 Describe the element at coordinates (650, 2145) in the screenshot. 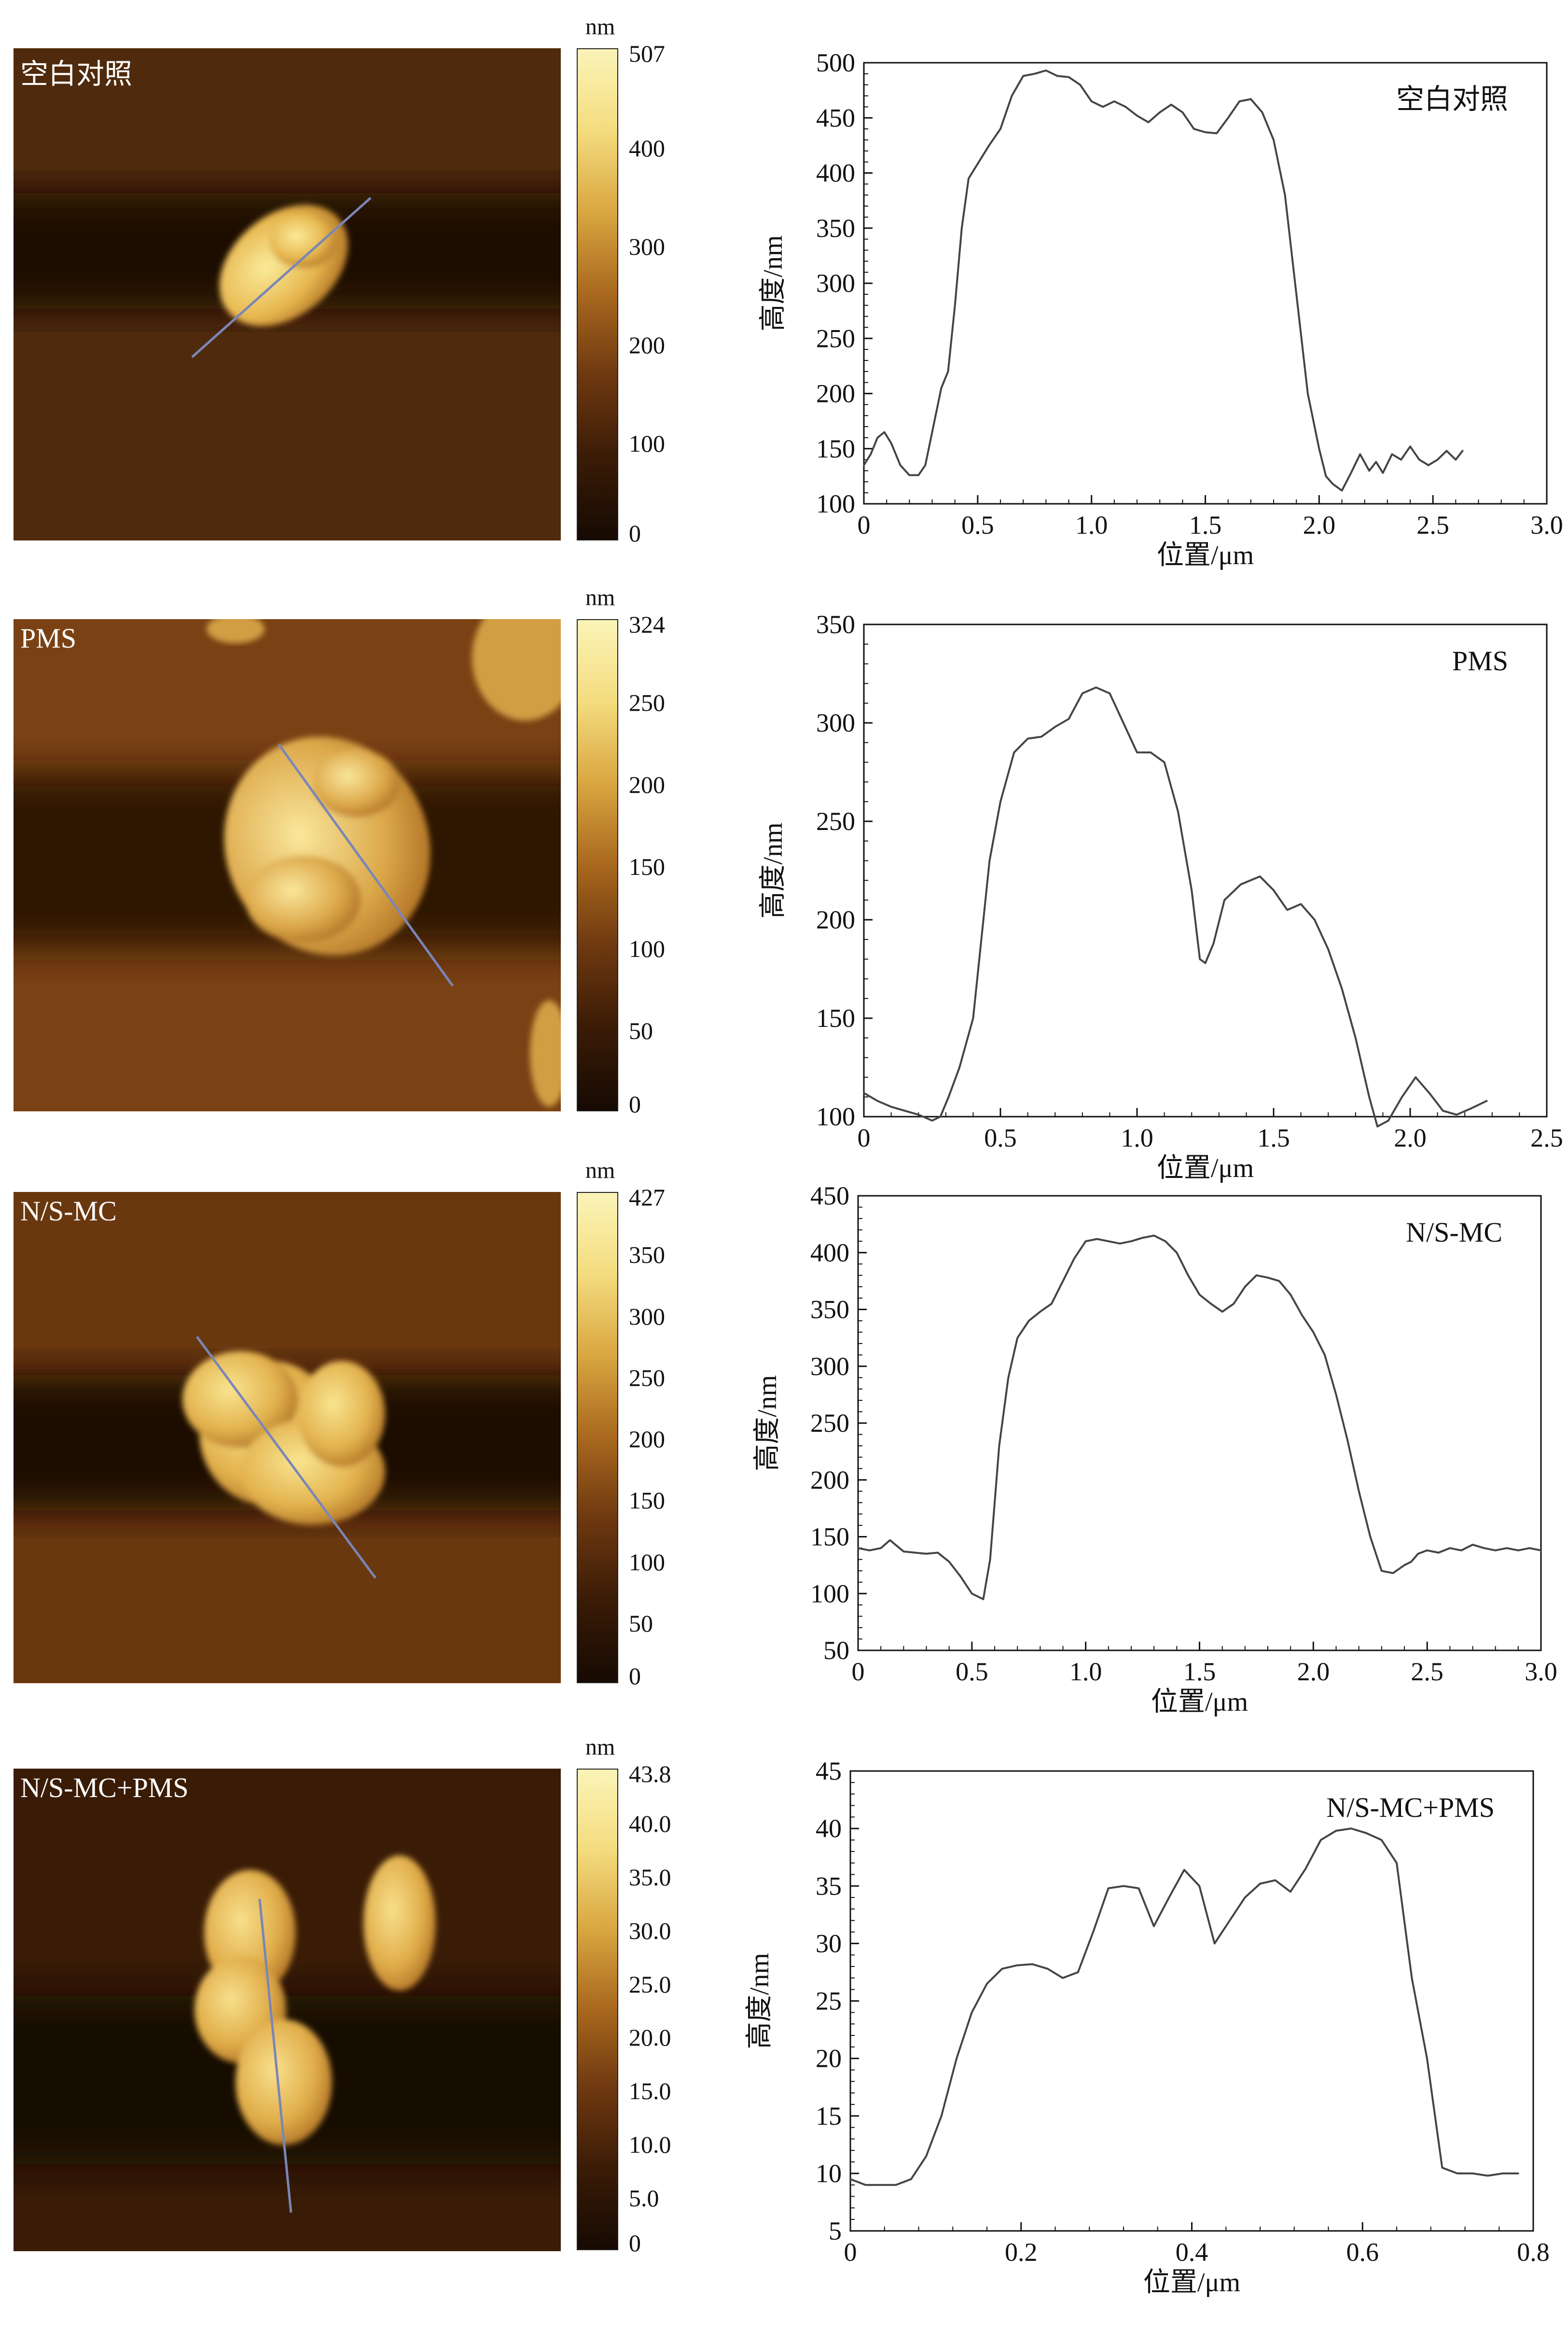

I see `colorbar-tick-label: 10.0` at that location.